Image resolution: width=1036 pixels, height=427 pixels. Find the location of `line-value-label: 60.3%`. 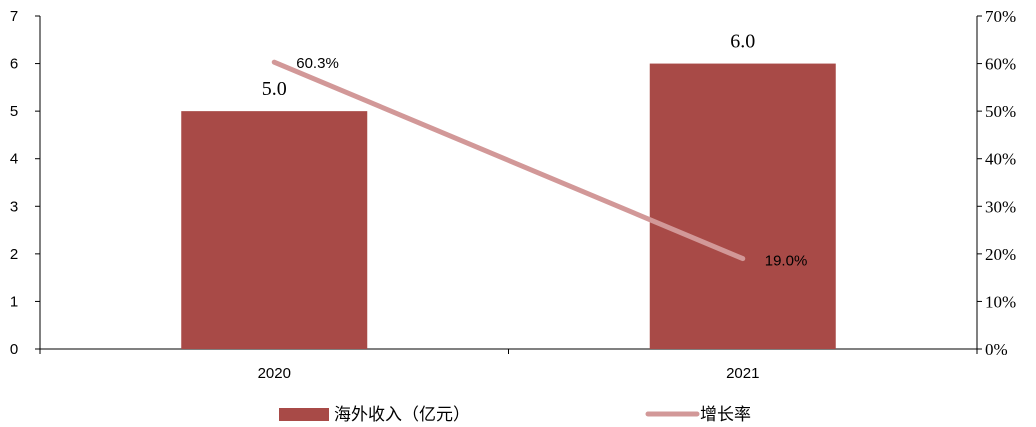

line-value-label: 60.3% is located at coordinates (317, 63).